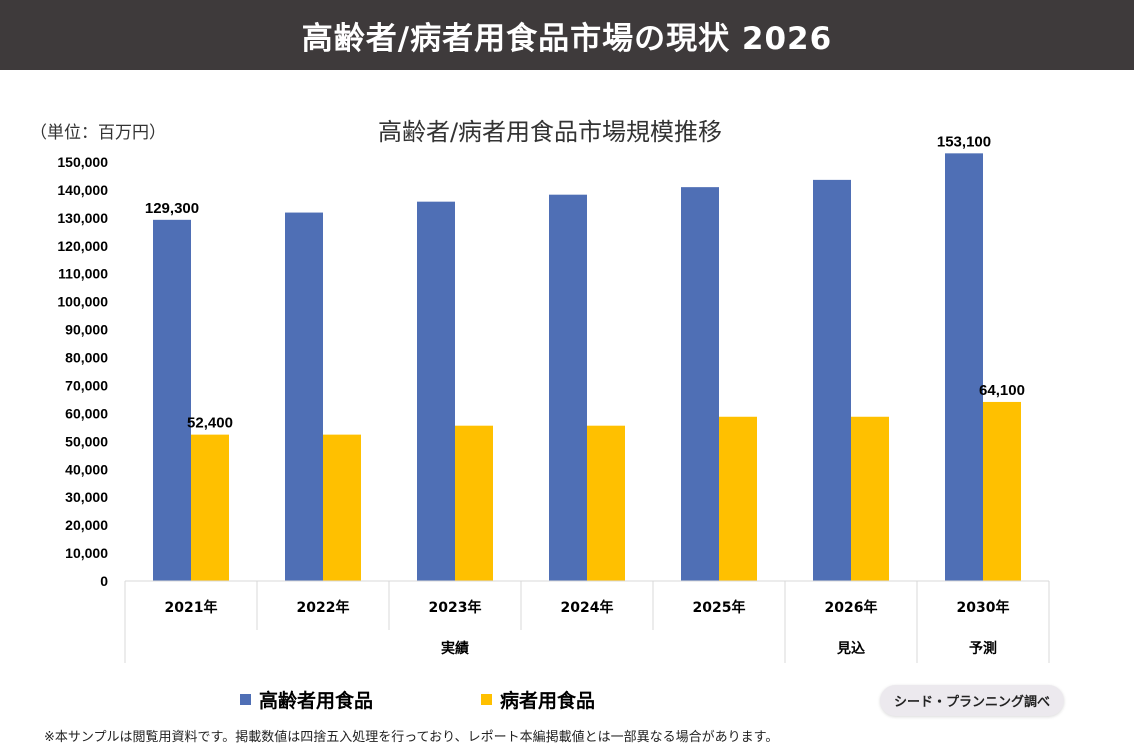  What do you see at coordinates (316, 701) in the screenshot?
I see `legend-label-elderly: 高齢者用食品` at bounding box center [316, 701].